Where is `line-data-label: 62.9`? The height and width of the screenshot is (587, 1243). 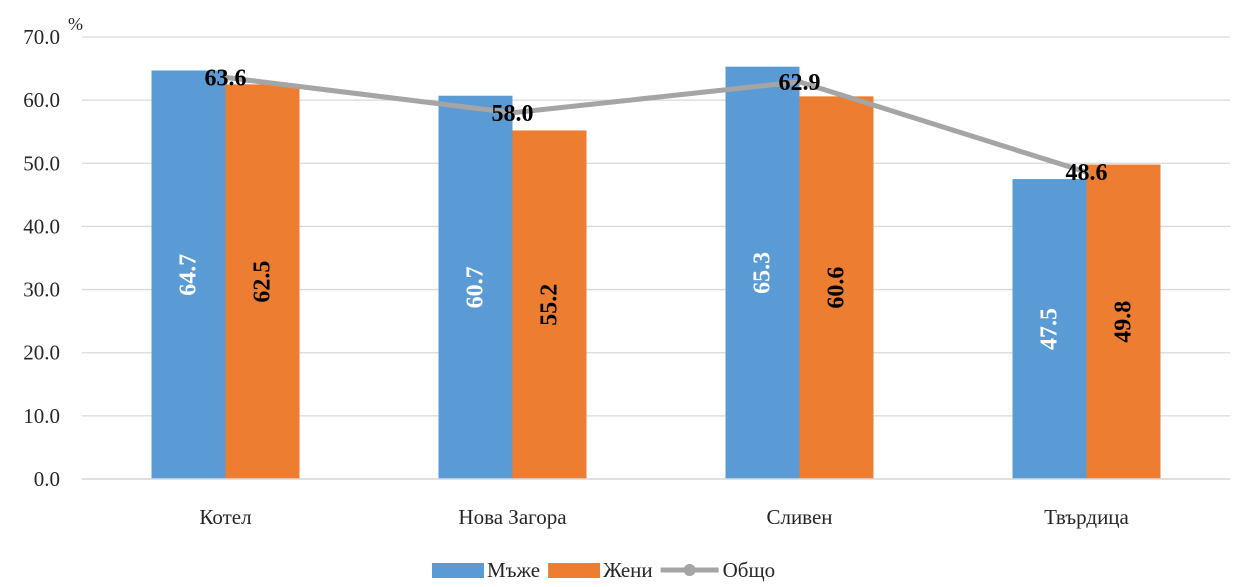
line-data-label: 62.9 is located at coordinates (800, 83).